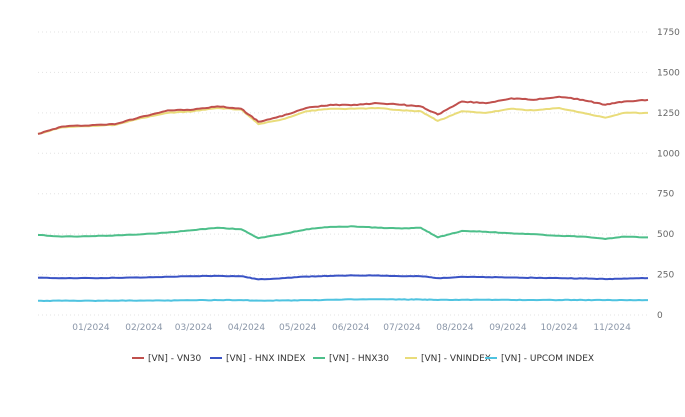  I want to click on x-tick-label: 09/2024, so click(508, 328).